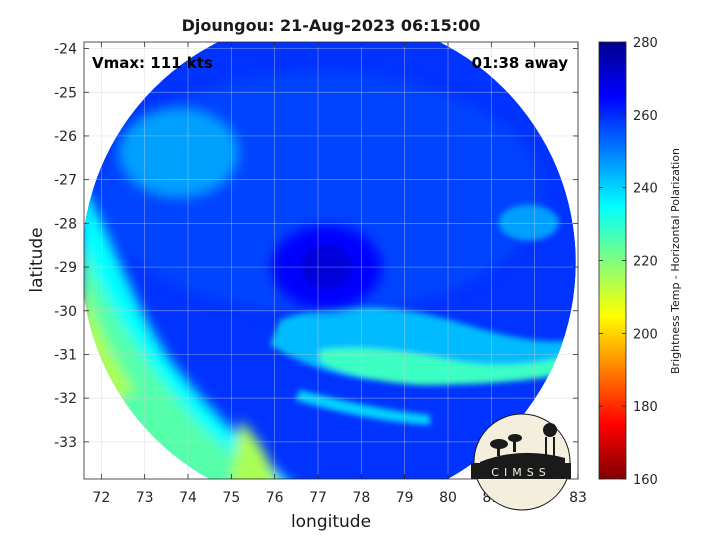 This screenshot has width=720, height=540. I want to click on vmax-annotation: Vmax: 111 kts, so click(152, 63).